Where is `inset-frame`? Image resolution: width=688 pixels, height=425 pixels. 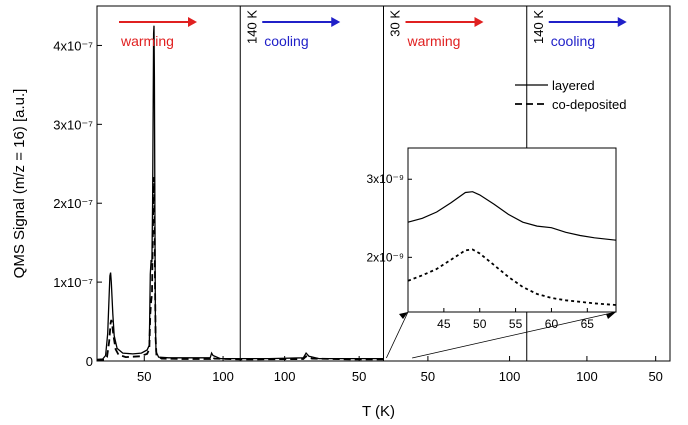 inset-frame is located at coordinates (512, 230).